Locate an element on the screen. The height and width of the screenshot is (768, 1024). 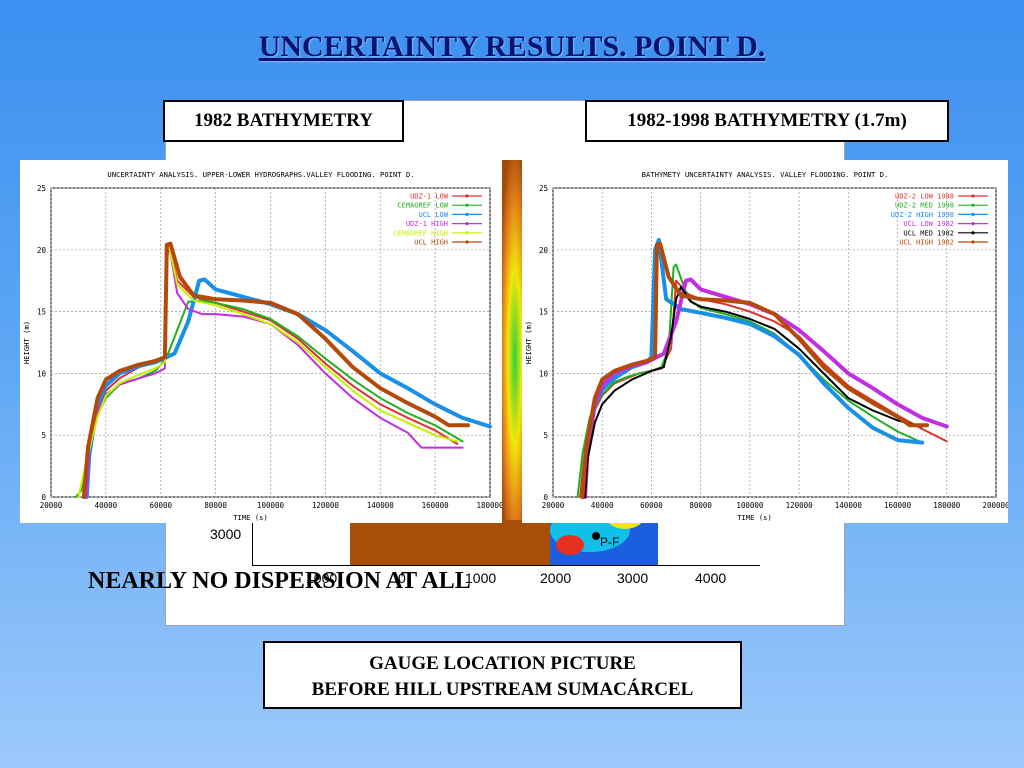
label-1982-1998-bathymetry: 1982-1998 BATHYMETRY (1.7m) is located at coordinates (767, 121).